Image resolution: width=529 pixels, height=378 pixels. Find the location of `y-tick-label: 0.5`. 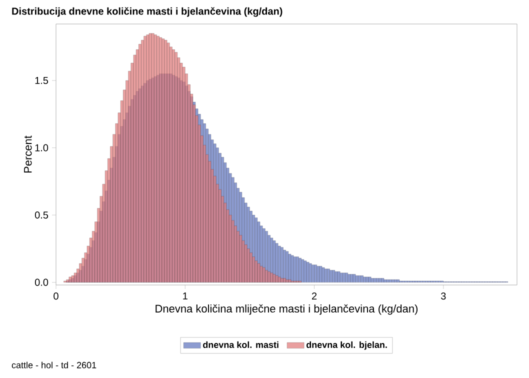

y-tick-label: 0.5 is located at coordinates (41, 215).